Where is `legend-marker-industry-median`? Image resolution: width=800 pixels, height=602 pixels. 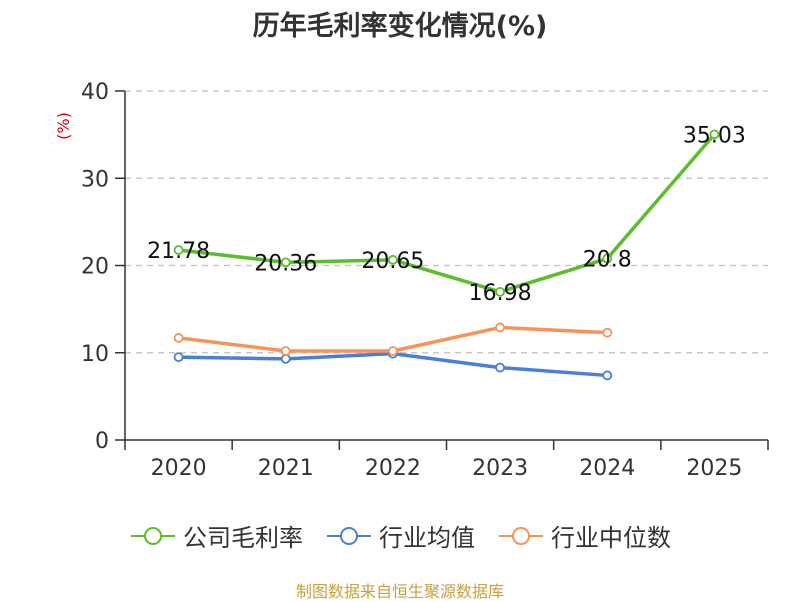
legend-marker-industry-median is located at coordinates (521, 535).